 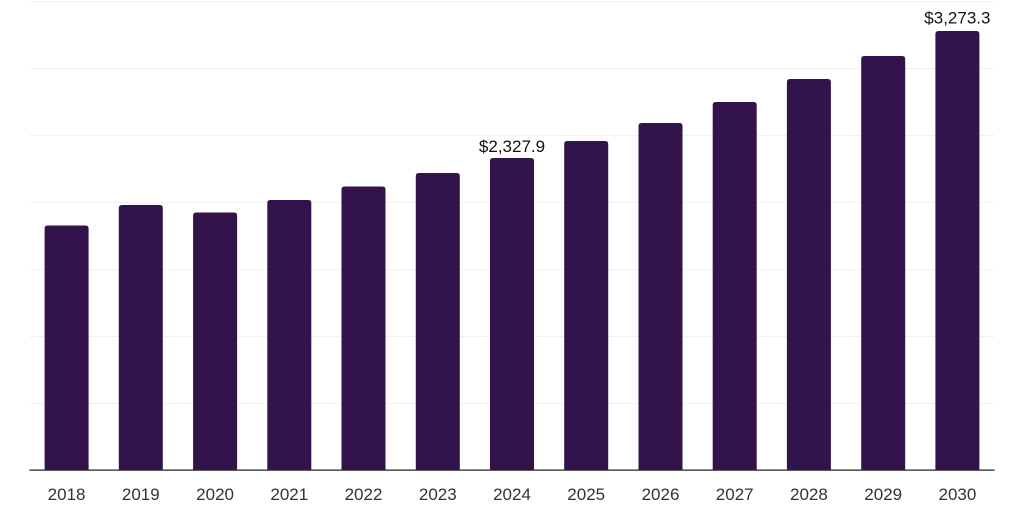 I want to click on svg-text: 2021, so click(x=289, y=494).